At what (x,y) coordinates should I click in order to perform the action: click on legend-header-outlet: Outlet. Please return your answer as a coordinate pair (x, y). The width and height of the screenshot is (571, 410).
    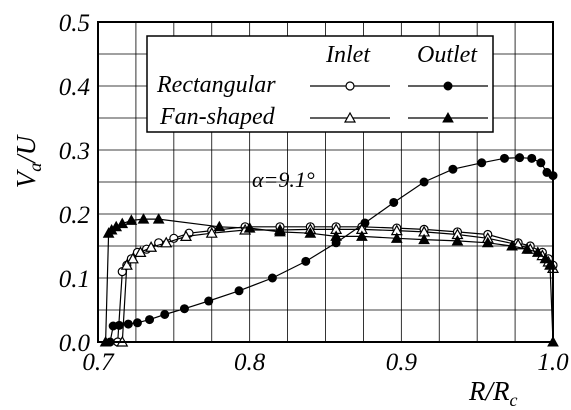
    Looking at the image, I should click on (447, 55).